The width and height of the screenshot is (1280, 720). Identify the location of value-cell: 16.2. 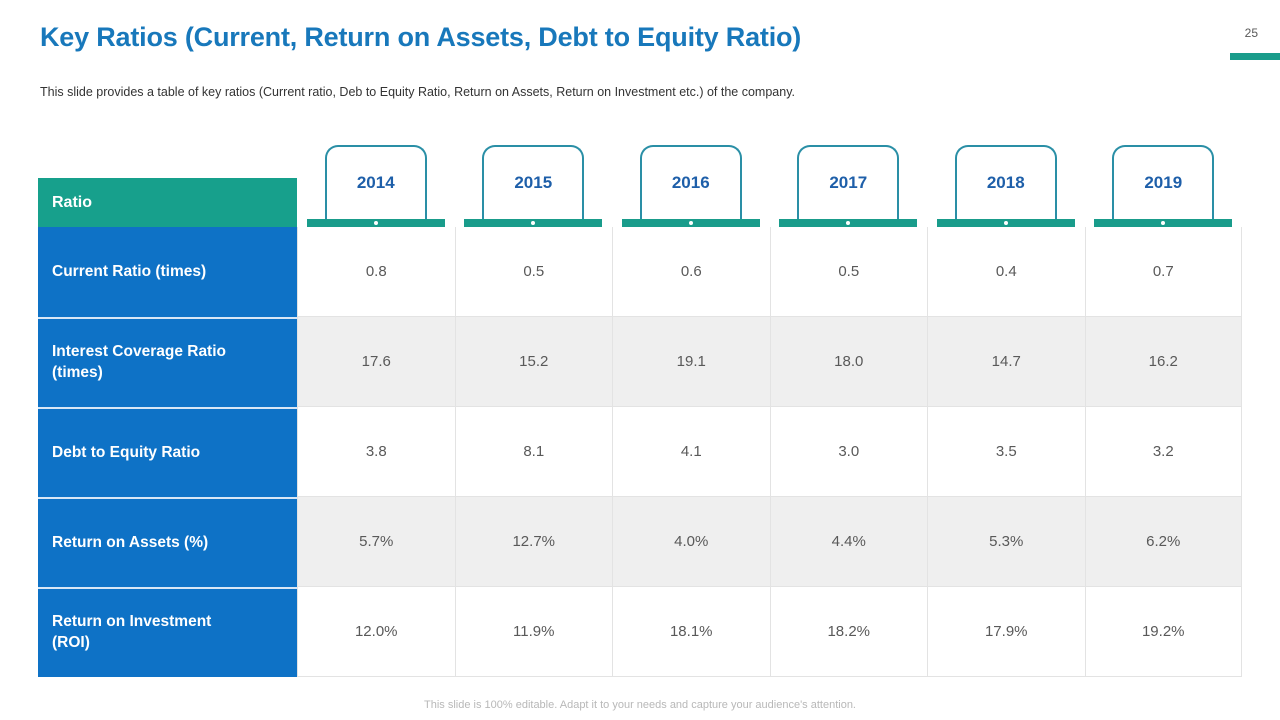
(1163, 362).